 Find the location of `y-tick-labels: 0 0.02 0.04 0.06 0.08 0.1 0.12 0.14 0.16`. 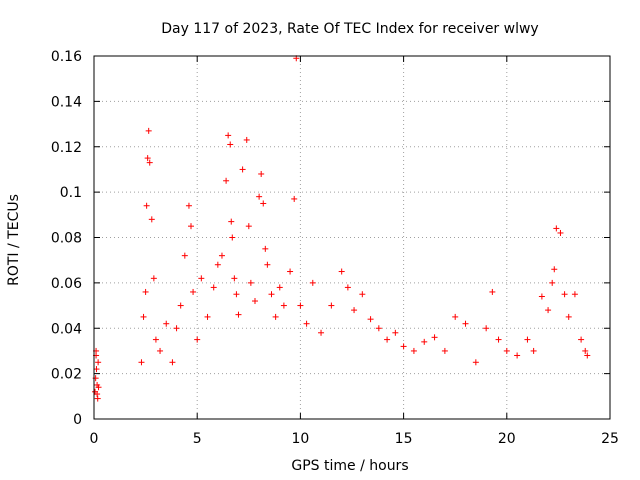

y-tick-labels: 0 0.02 0.04 0.06 0.08 0.1 0.12 0.14 0.16 is located at coordinates (66, 238).